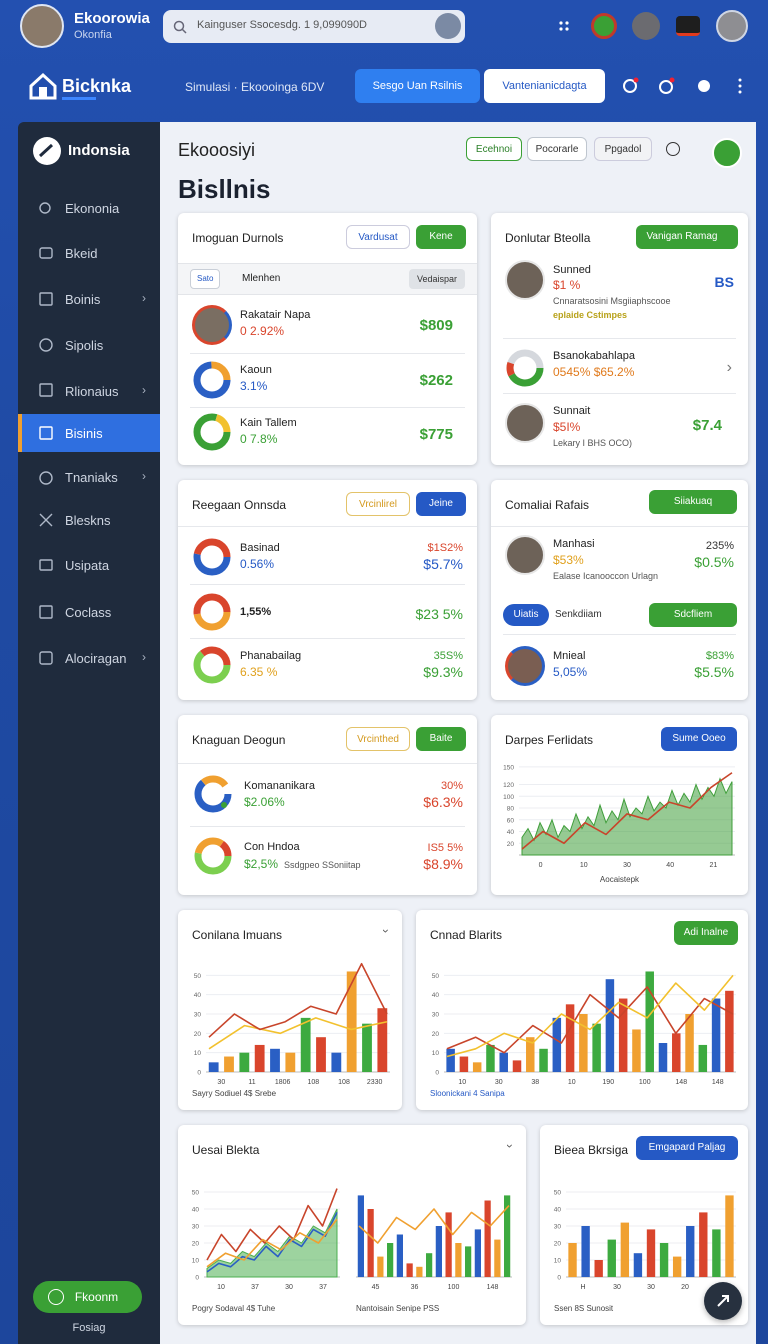  What do you see at coordinates (572, 411) in the screenshot?
I see `row-name: Sunnait` at bounding box center [572, 411].